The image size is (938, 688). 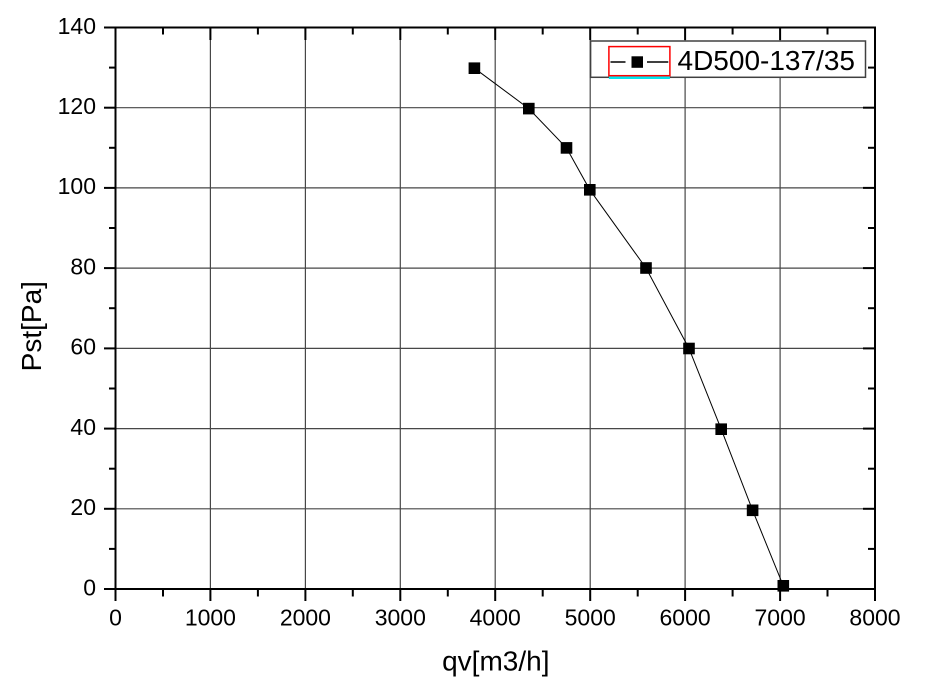 I want to click on svg-text: 7000, so click(x=780, y=618).